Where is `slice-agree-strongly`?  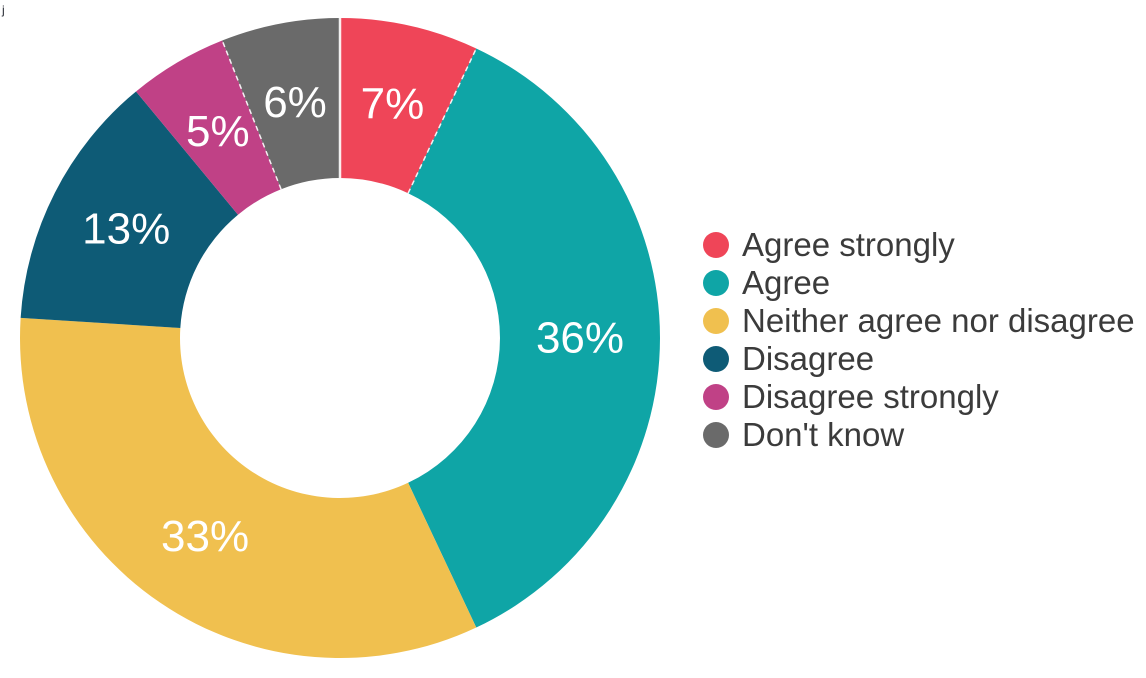 slice-agree-strongly is located at coordinates (408, 106).